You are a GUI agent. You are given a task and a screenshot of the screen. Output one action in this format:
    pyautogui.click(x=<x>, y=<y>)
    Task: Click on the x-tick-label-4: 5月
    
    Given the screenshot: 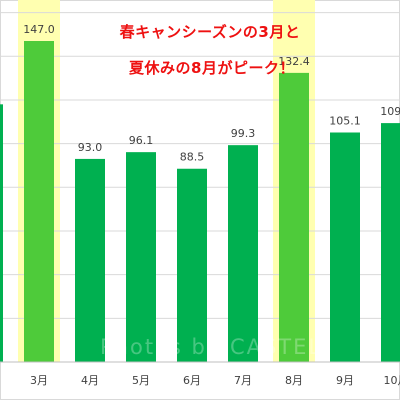 What is the action you would take?
    pyautogui.click(x=141, y=380)
    